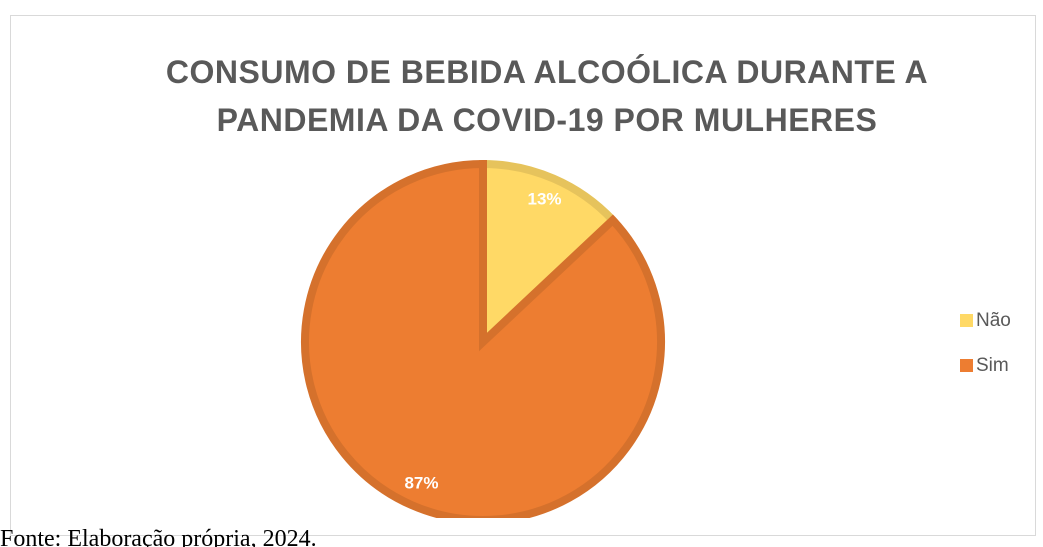 The width and height of the screenshot is (1043, 547). I want to click on caption: Fonte: Elaboração própria, 2024., so click(158, 536).